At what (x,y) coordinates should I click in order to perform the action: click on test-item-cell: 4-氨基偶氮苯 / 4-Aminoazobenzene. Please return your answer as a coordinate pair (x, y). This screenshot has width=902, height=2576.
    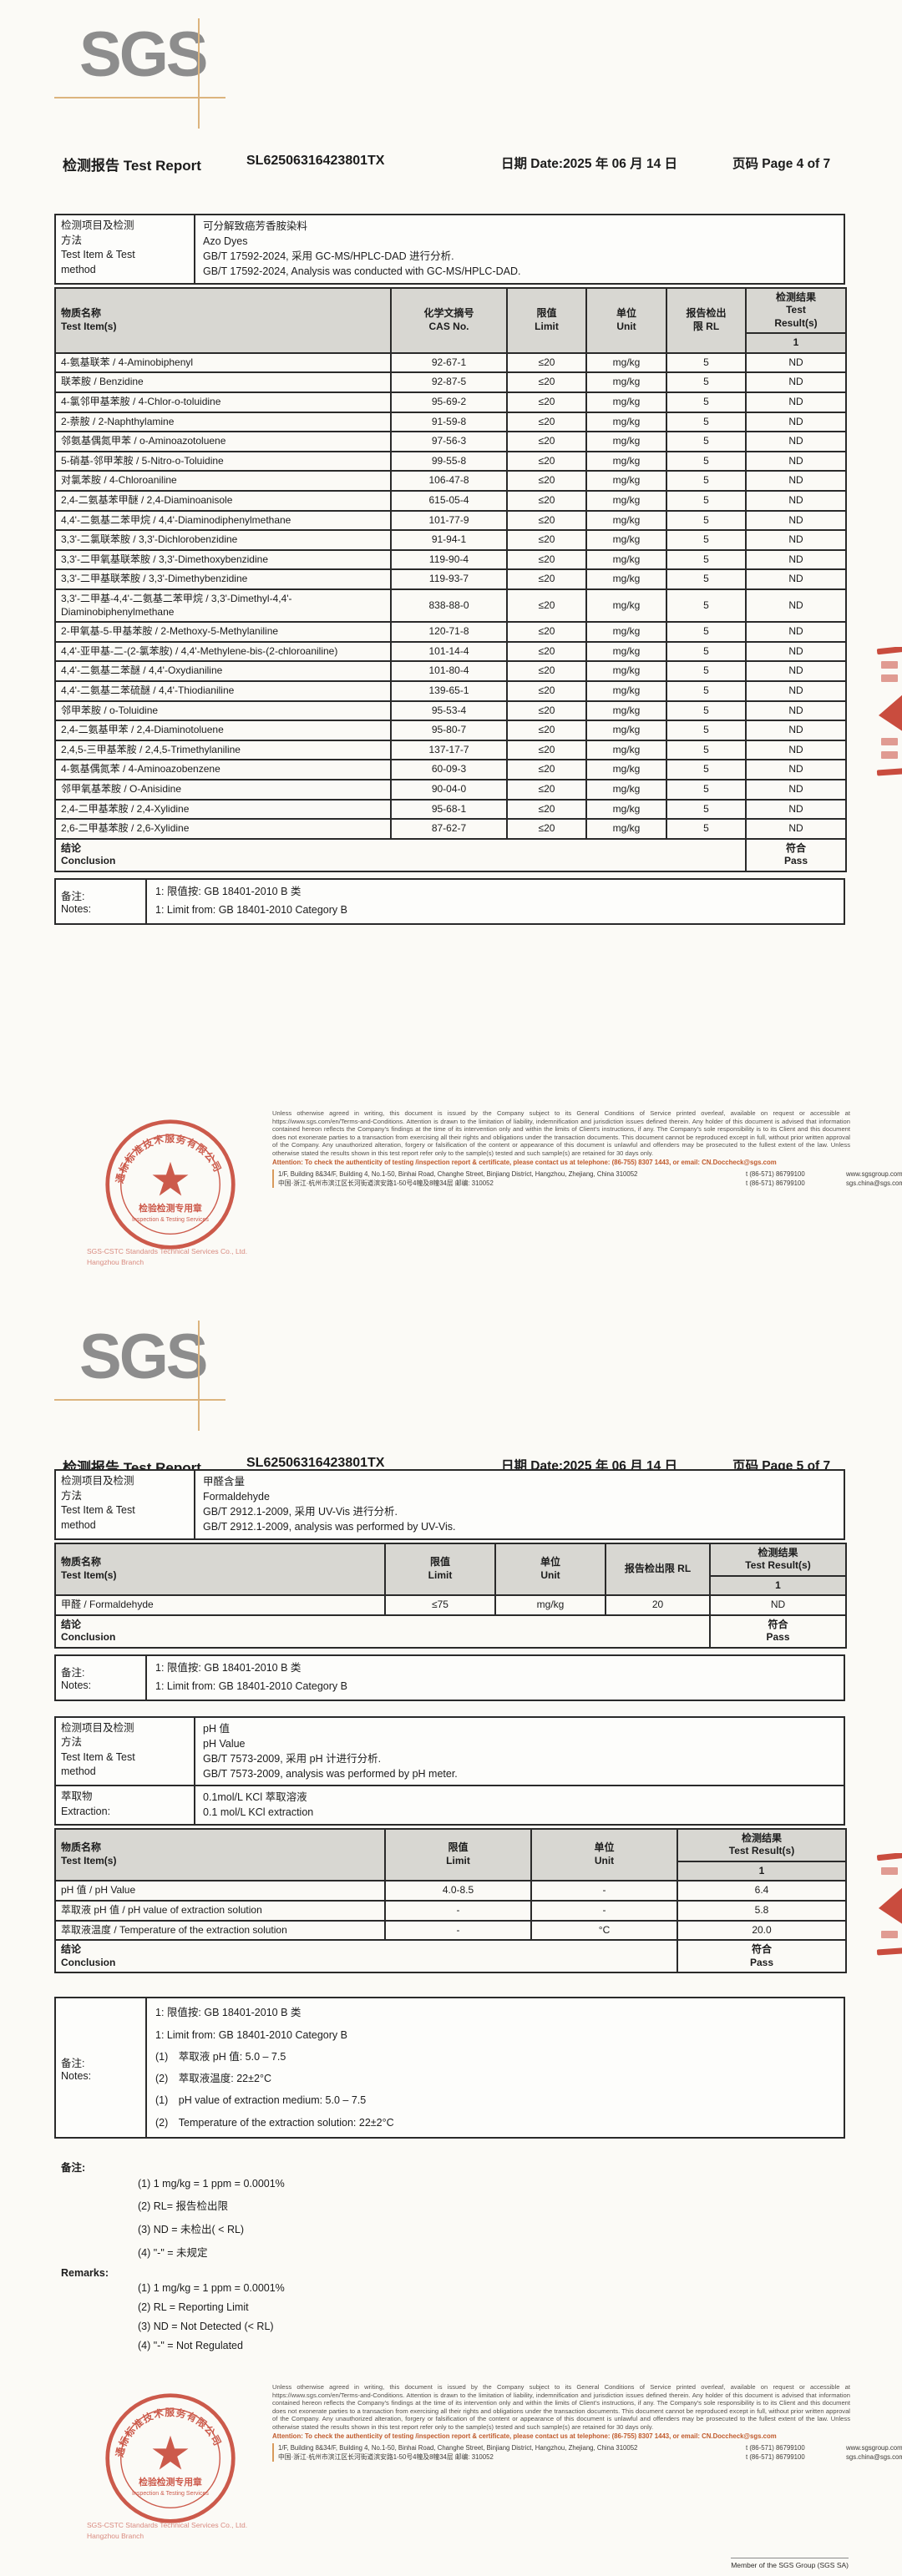
    Looking at the image, I should click on (223, 769).